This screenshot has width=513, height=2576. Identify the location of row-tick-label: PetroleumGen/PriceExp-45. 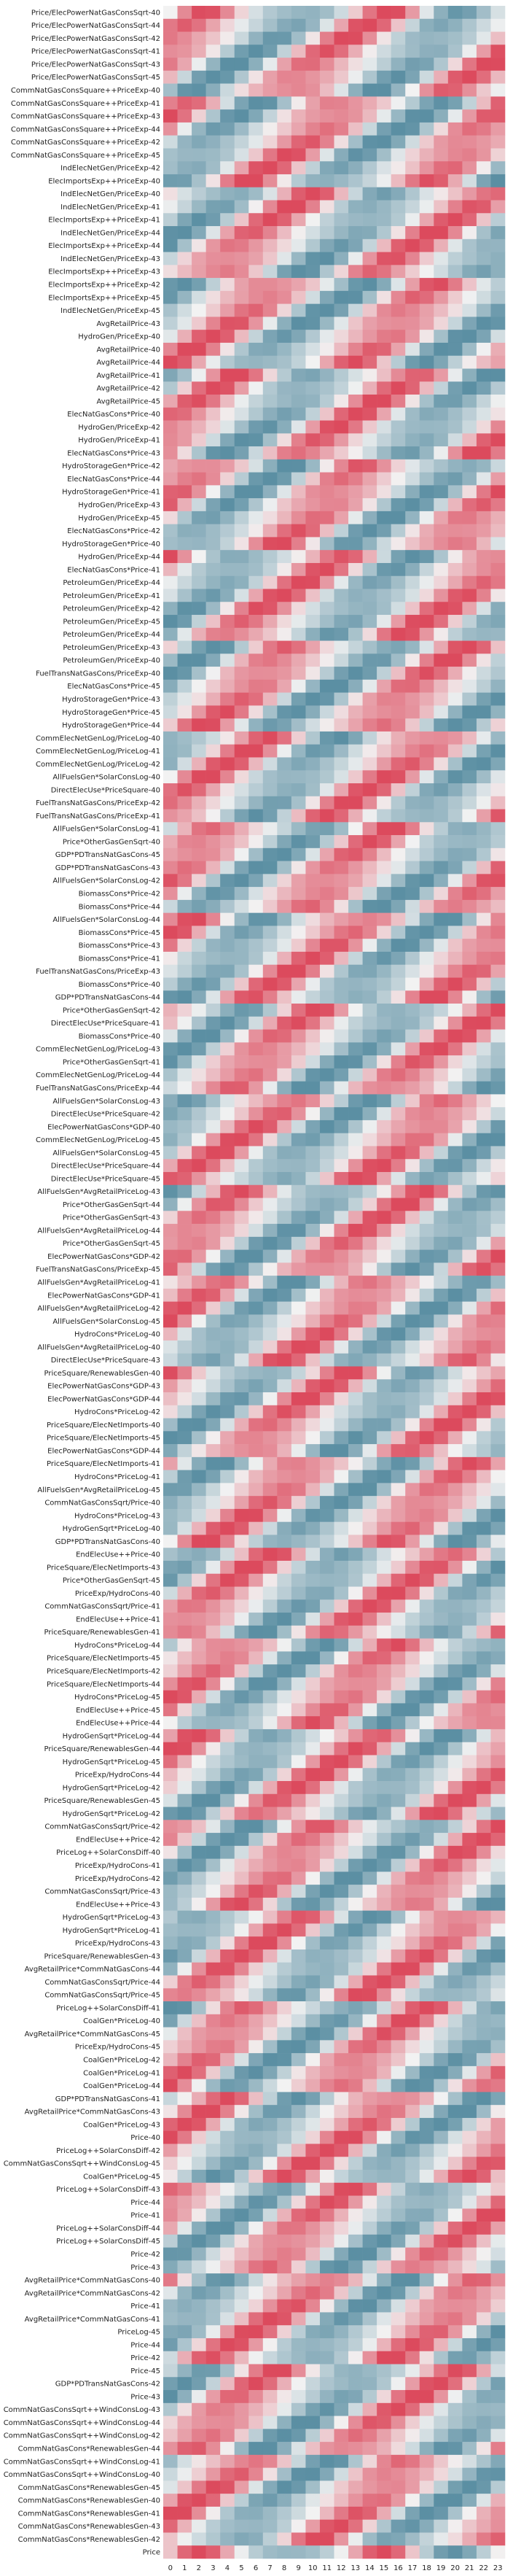
(111, 622).